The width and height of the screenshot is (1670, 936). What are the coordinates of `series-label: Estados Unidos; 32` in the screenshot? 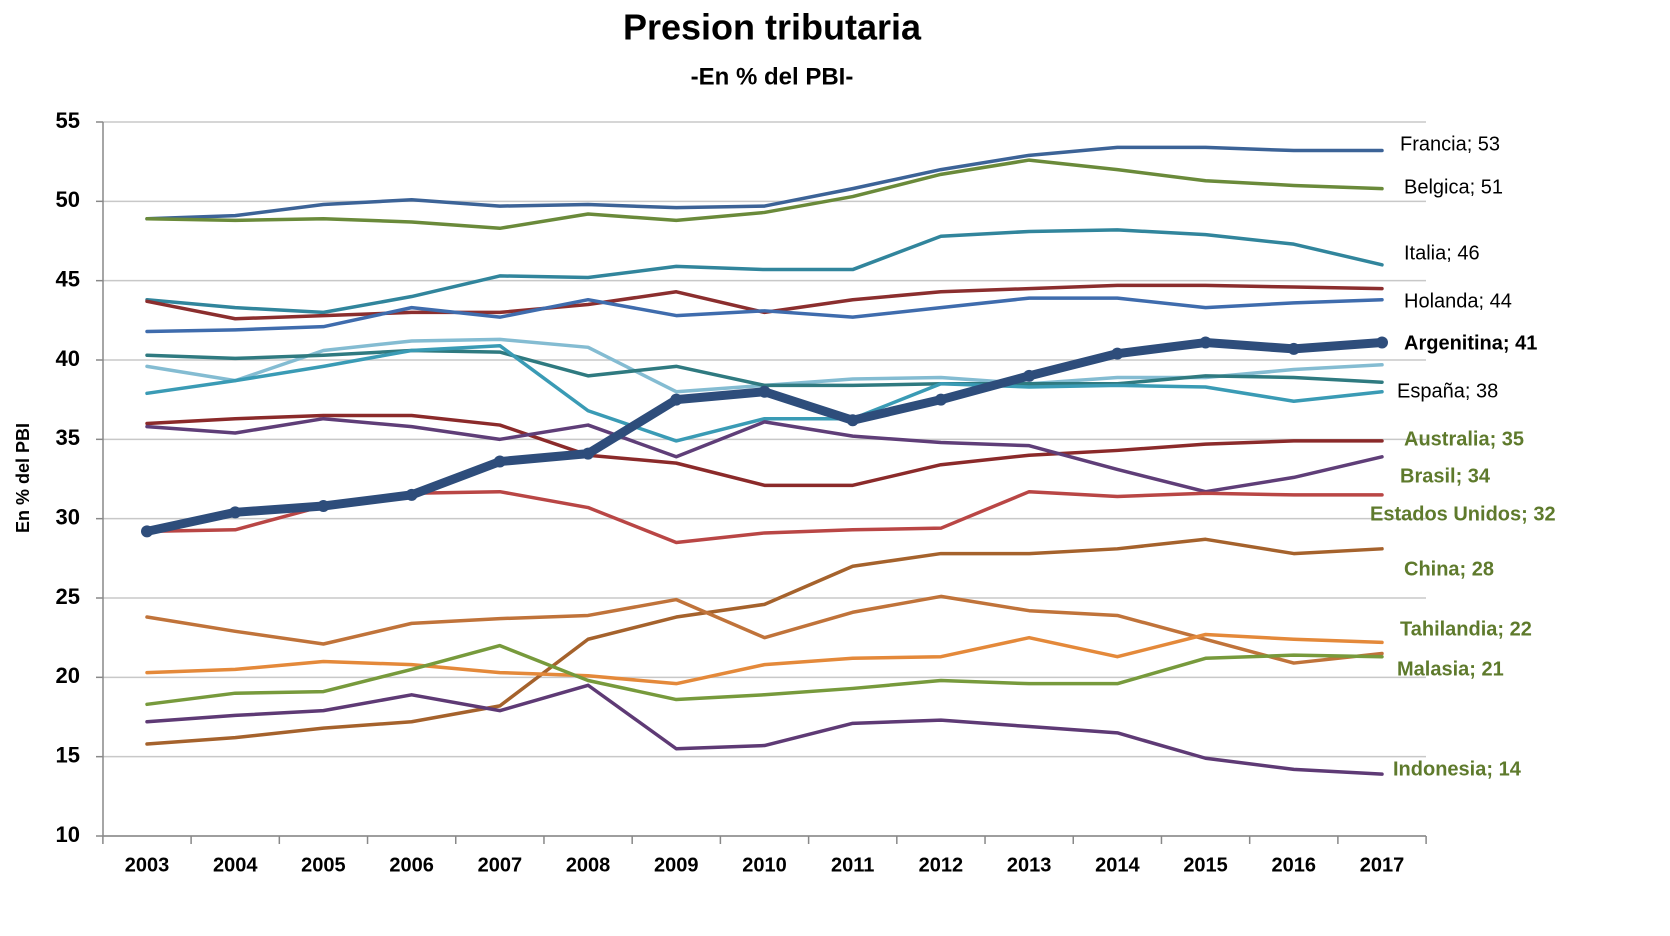 It's located at (1463, 514).